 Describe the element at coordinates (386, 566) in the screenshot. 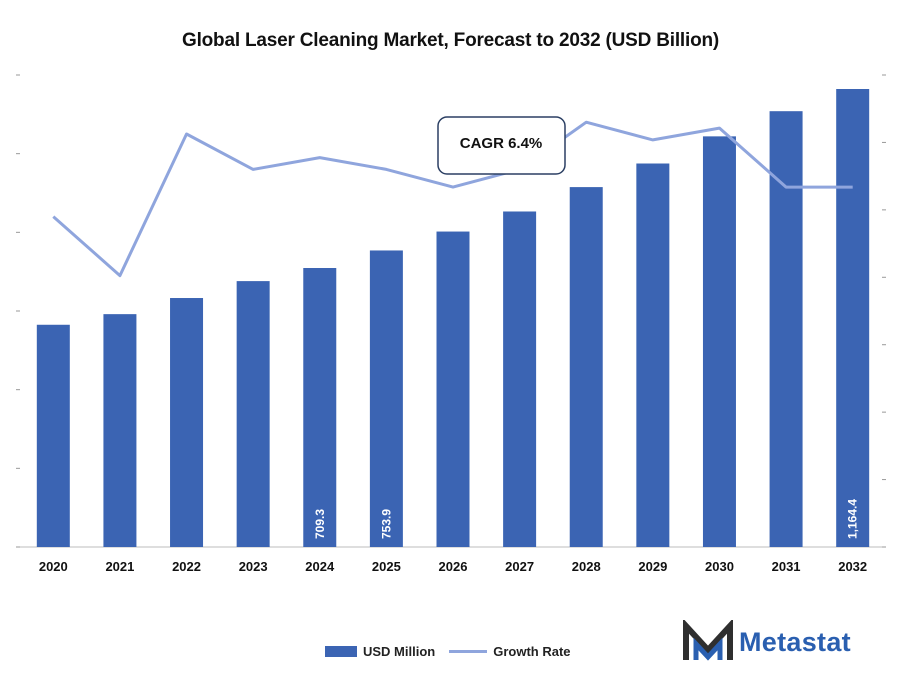

I see `x-tick-label: 2025` at that location.